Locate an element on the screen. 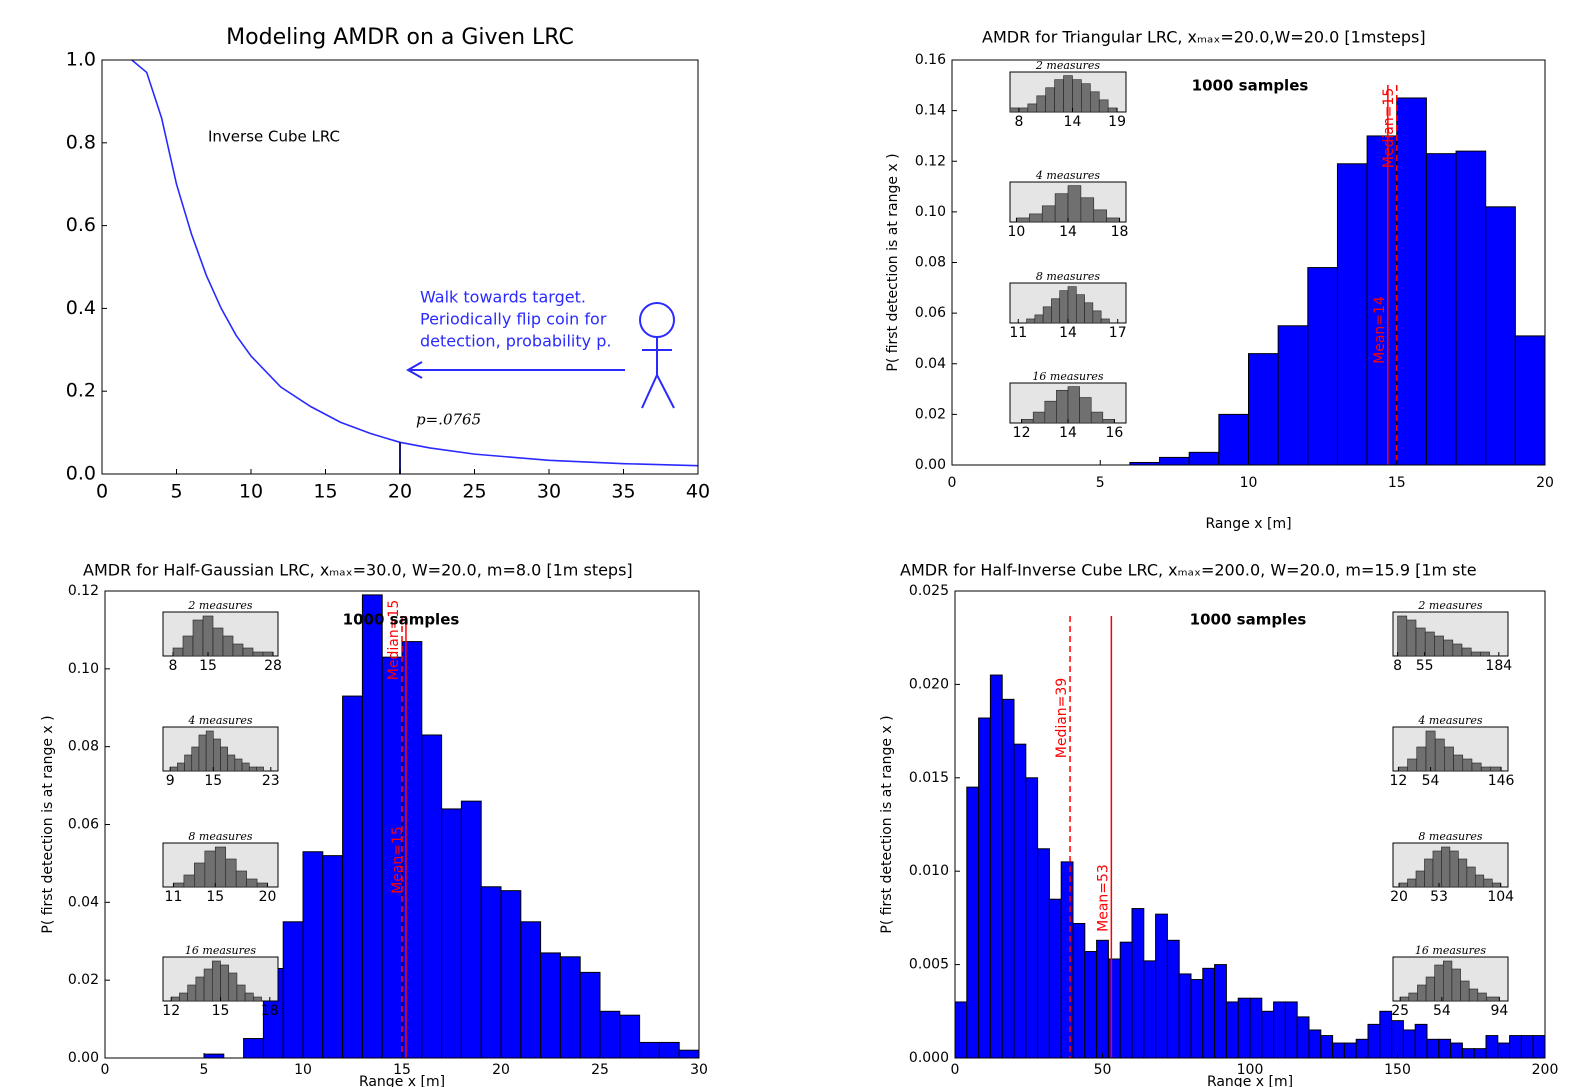 The image size is (1577, 1087). inset-tick-label: 12 is located at coordinates (1022, 433).